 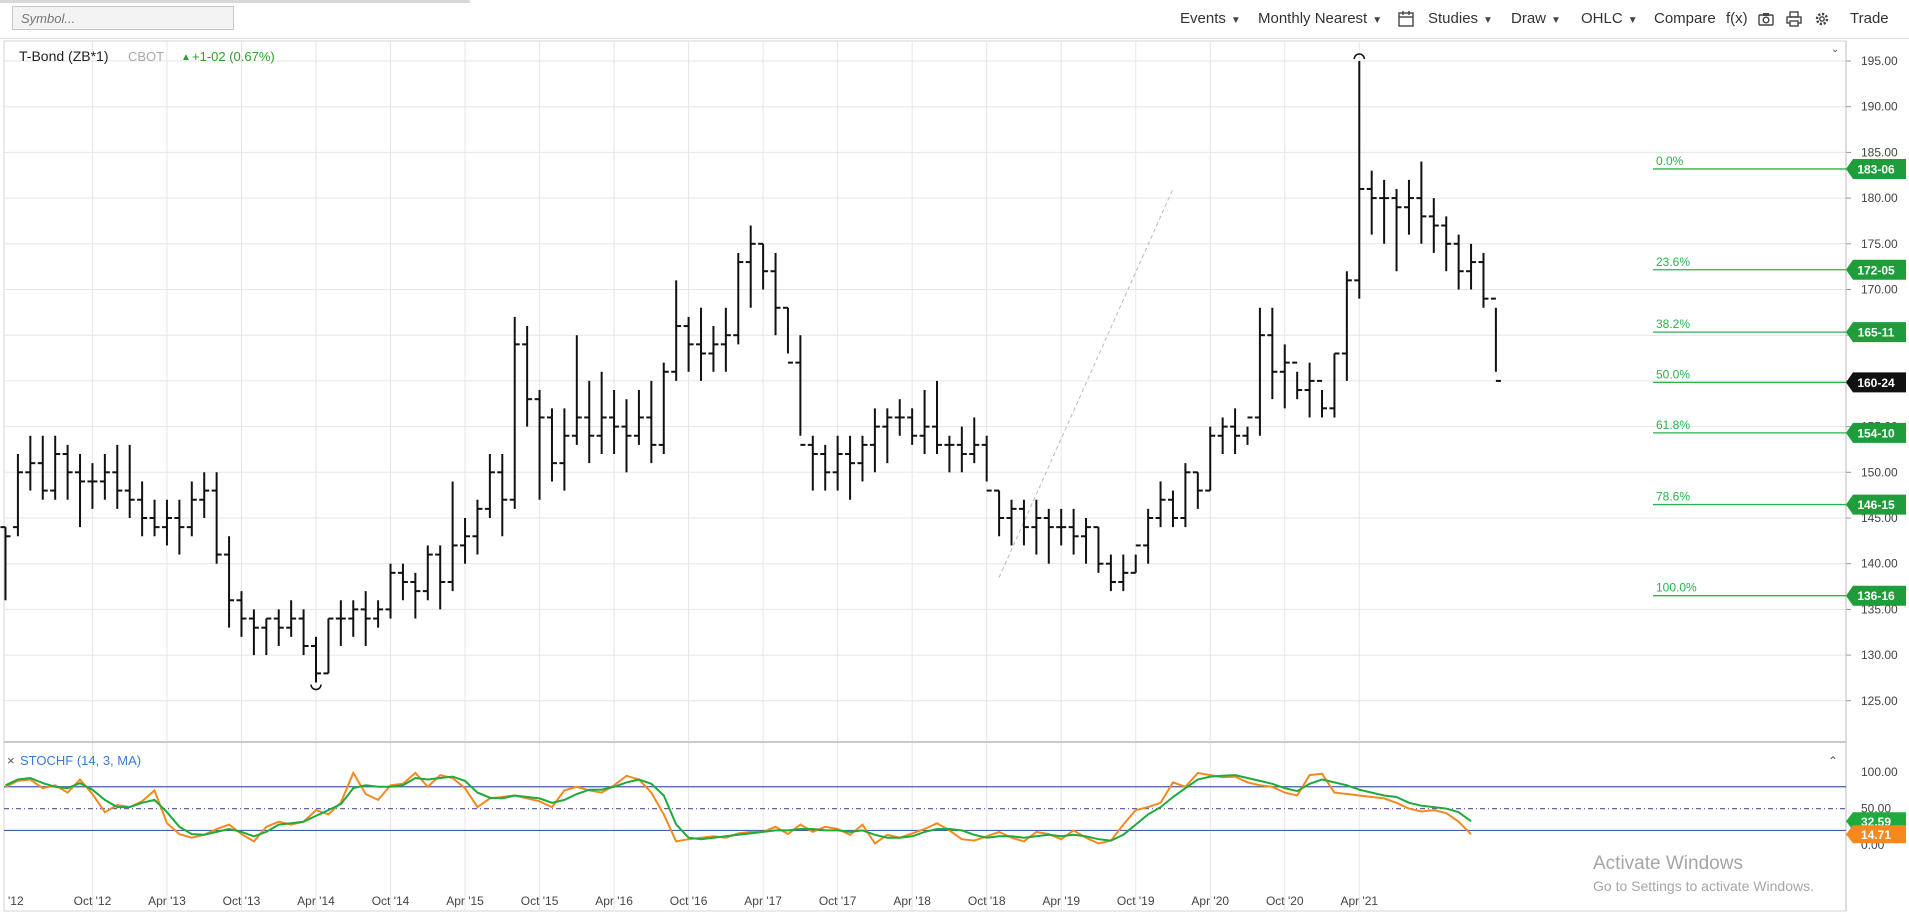 What do you see at coordinates (1737, 18) in the screenshot?
I see `fx-button: f(x)` at bounding box center [1737, 18].